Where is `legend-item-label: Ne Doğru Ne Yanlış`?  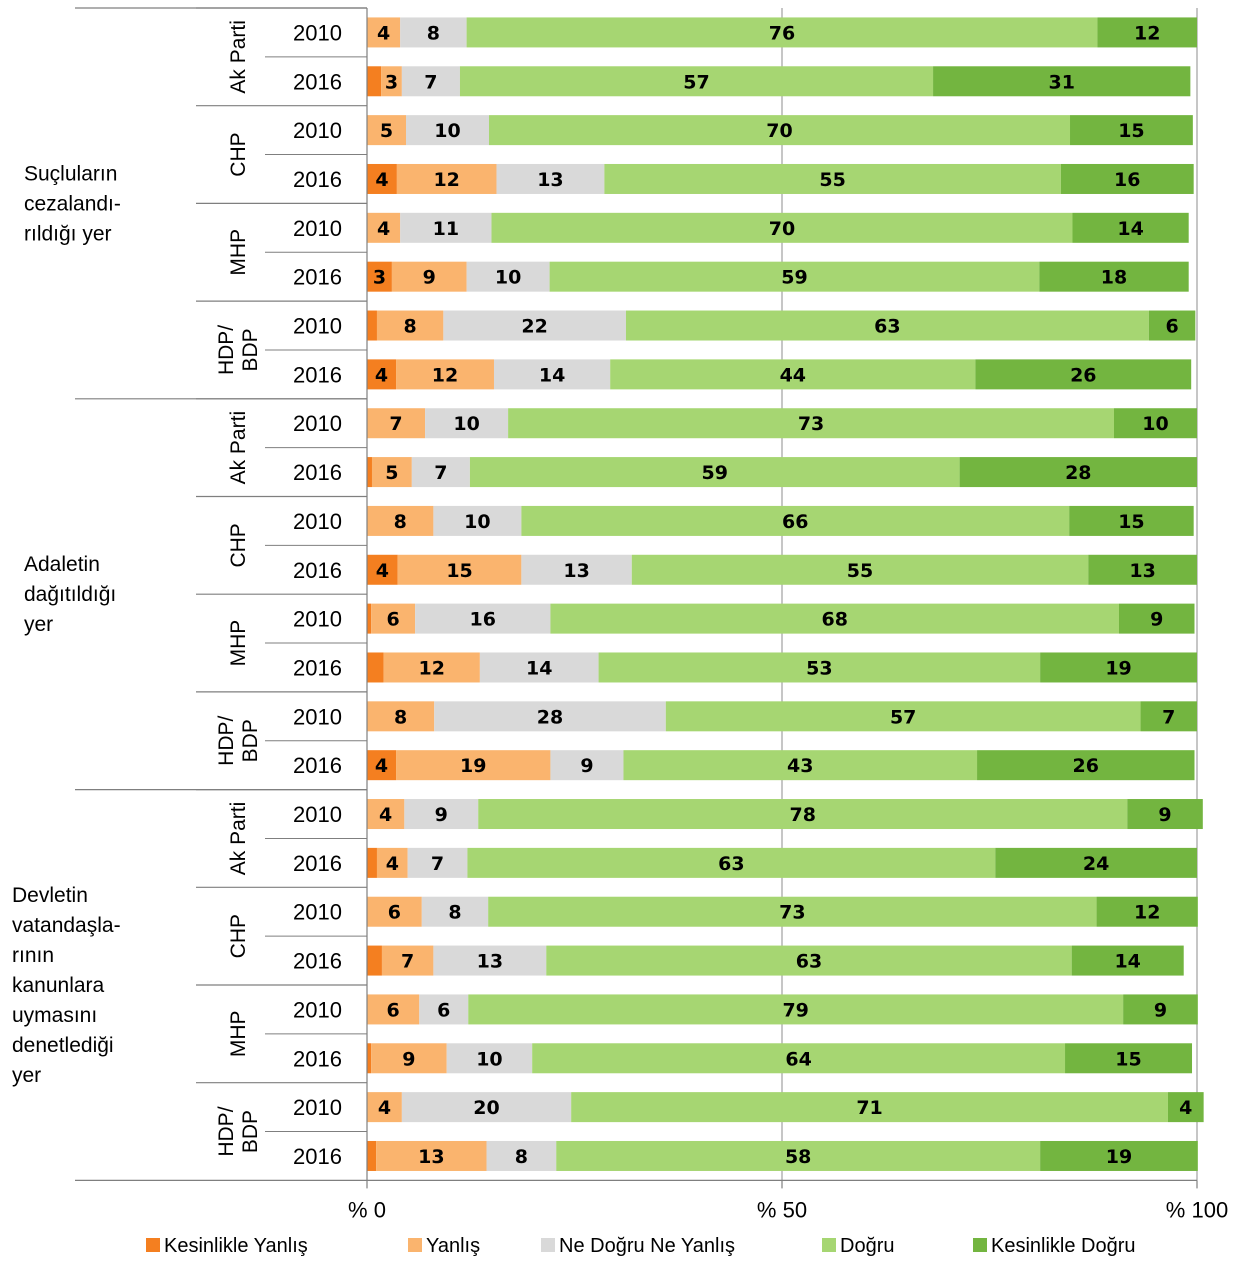 legend-item-label: Ne Doğru Ne Yanlış is located at coordinates (647, 1246).